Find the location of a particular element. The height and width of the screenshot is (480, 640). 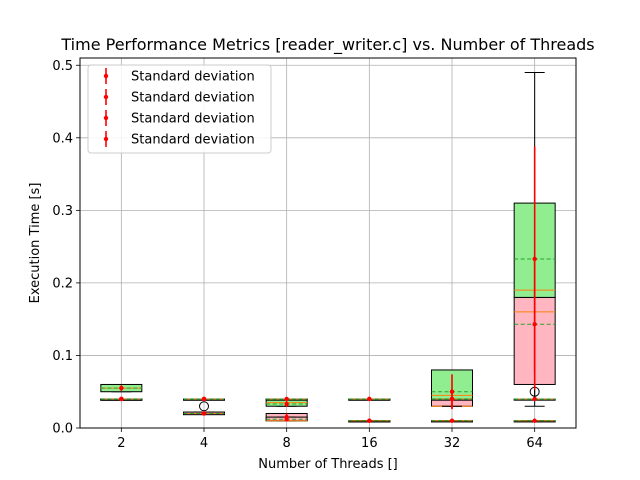

x-axis-label: Number of Threads [] is located at coordinates (328, 464).